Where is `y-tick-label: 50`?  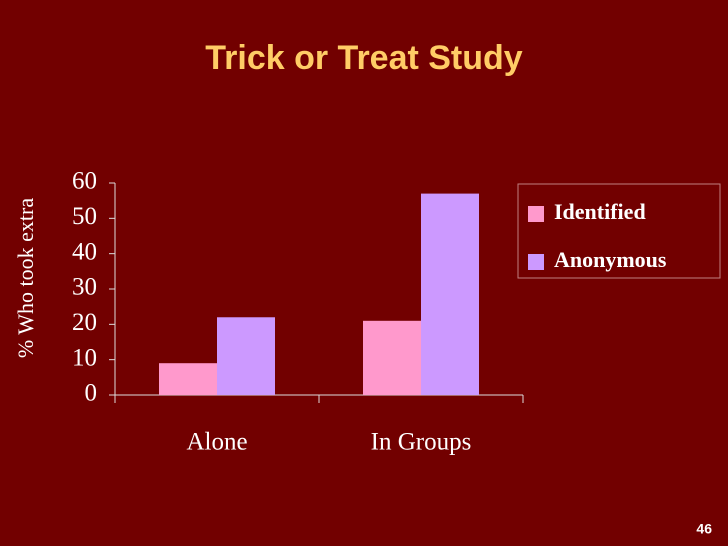 y-tick-label: 50 is located at coordinates (84, 216).